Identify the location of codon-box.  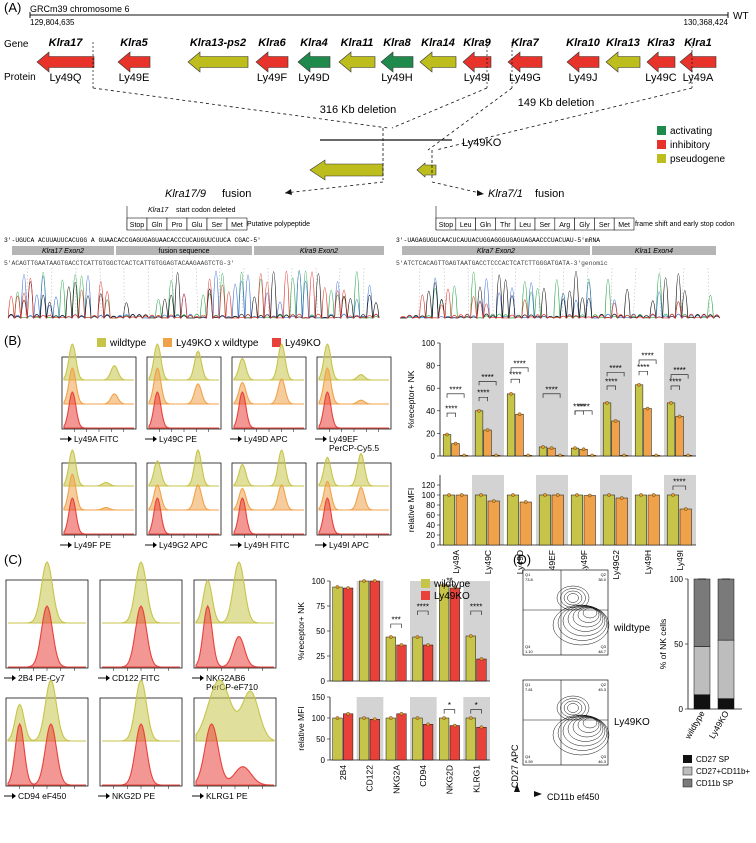
(624, 224).